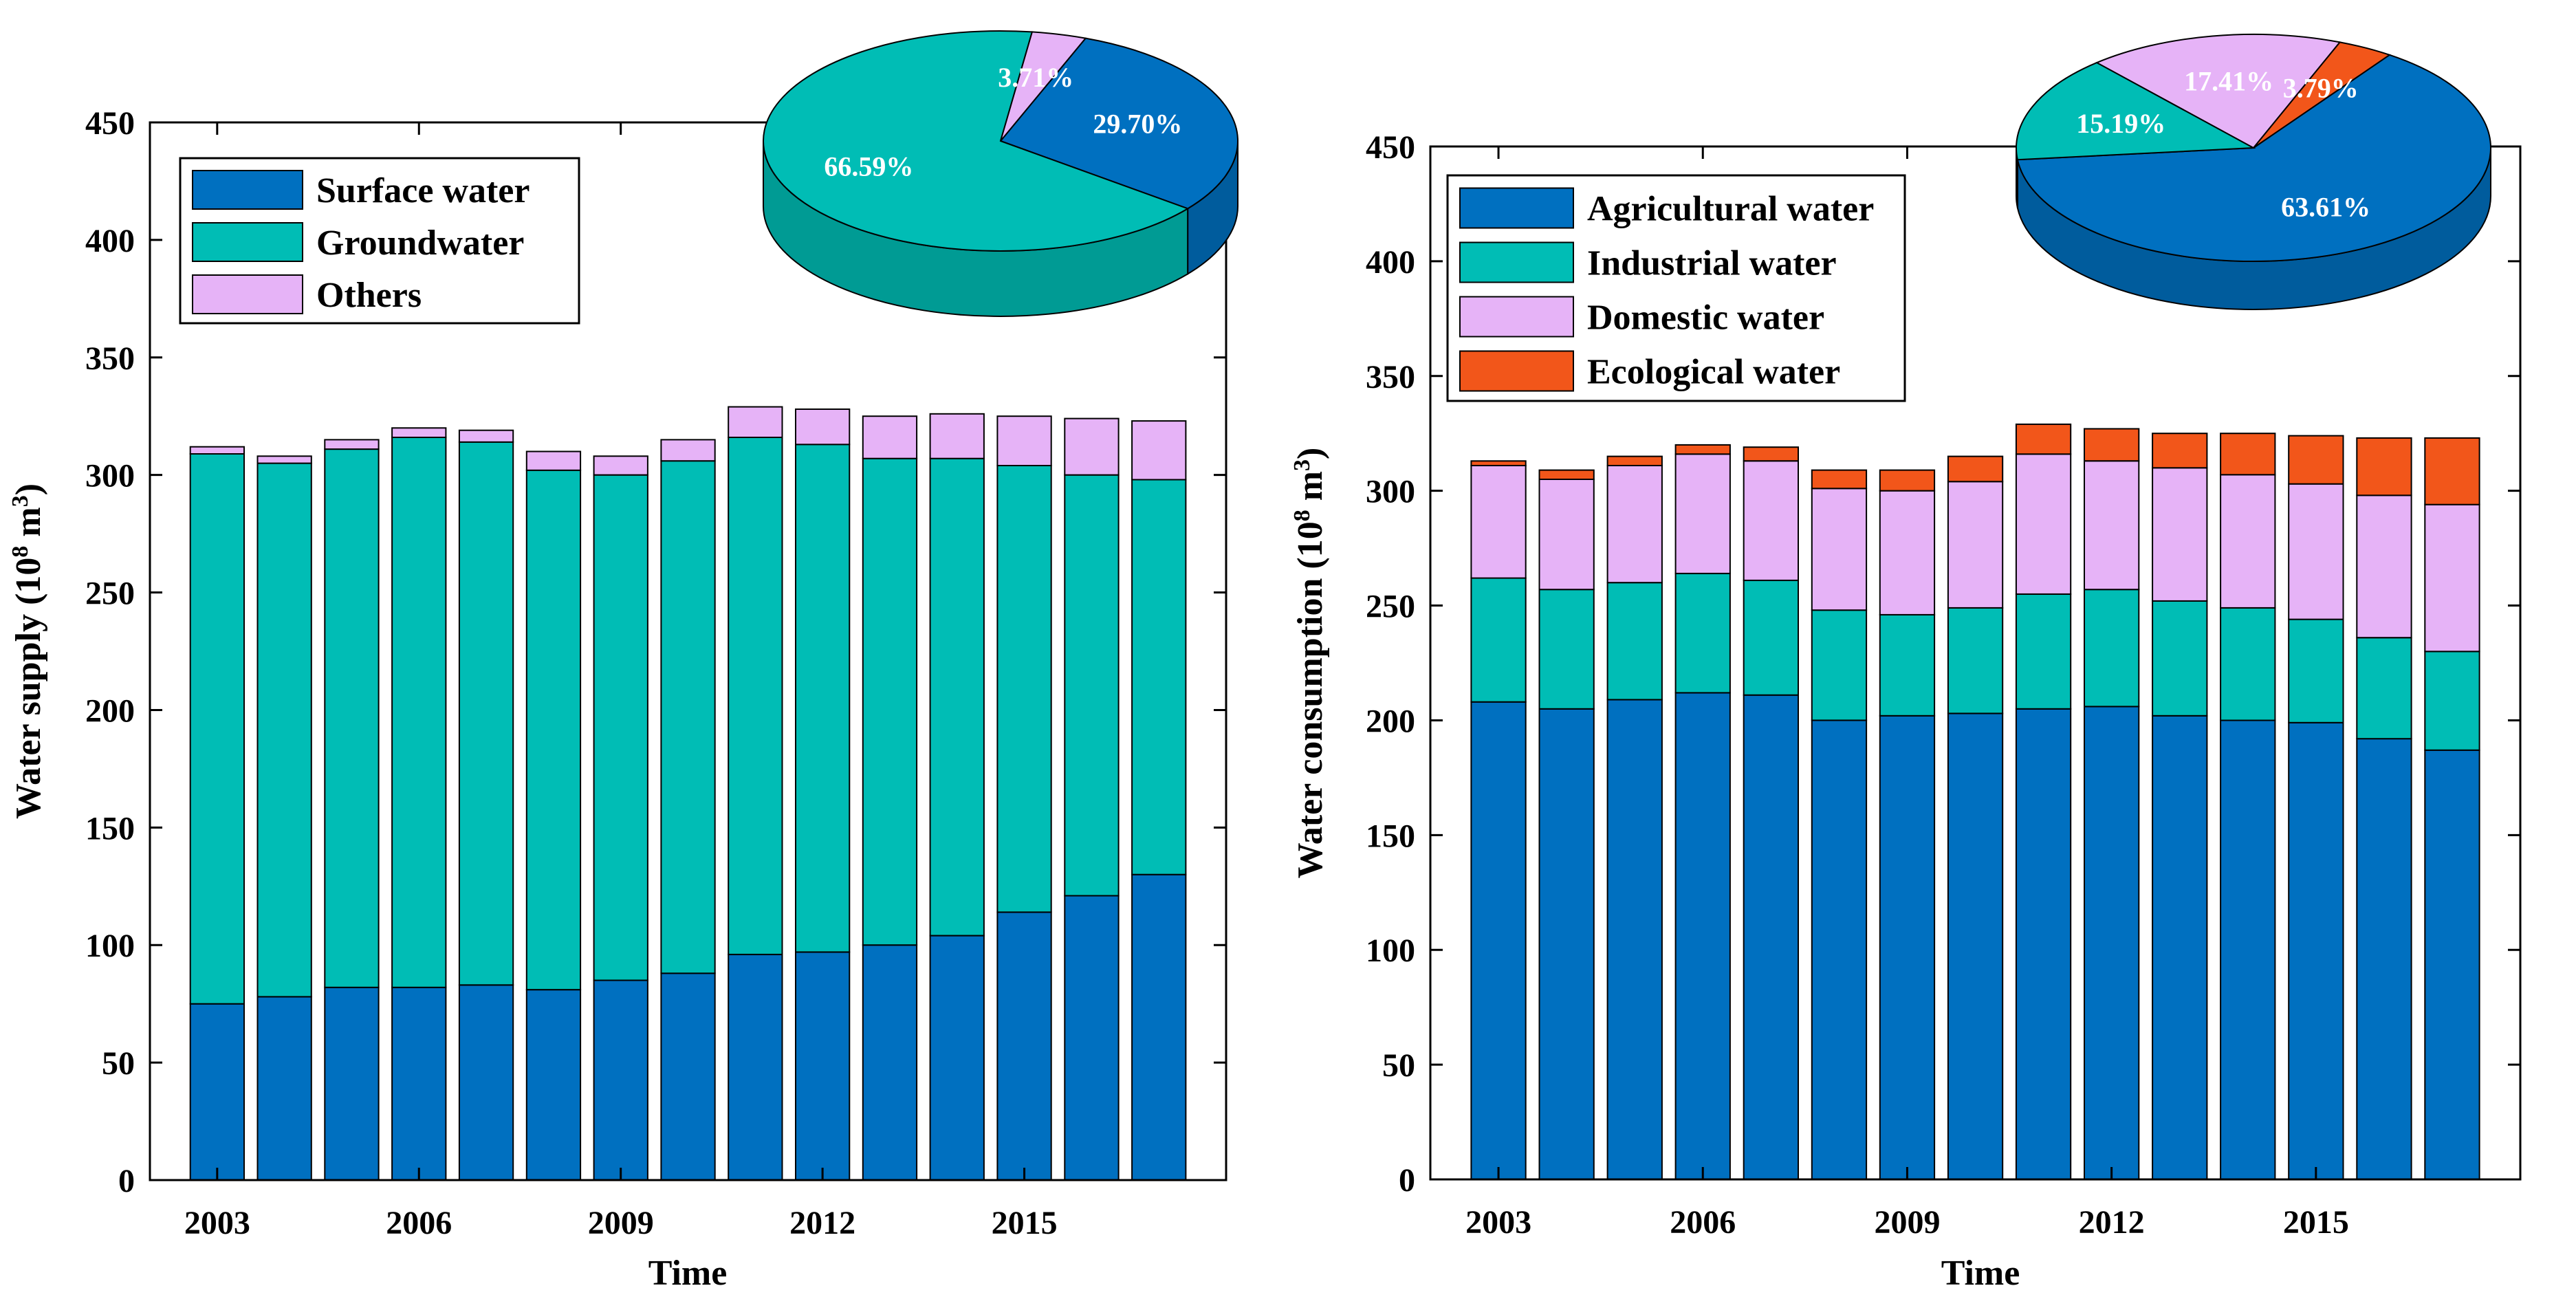  I want to click on bar-surface-water-2017, so click(1159, 1027).